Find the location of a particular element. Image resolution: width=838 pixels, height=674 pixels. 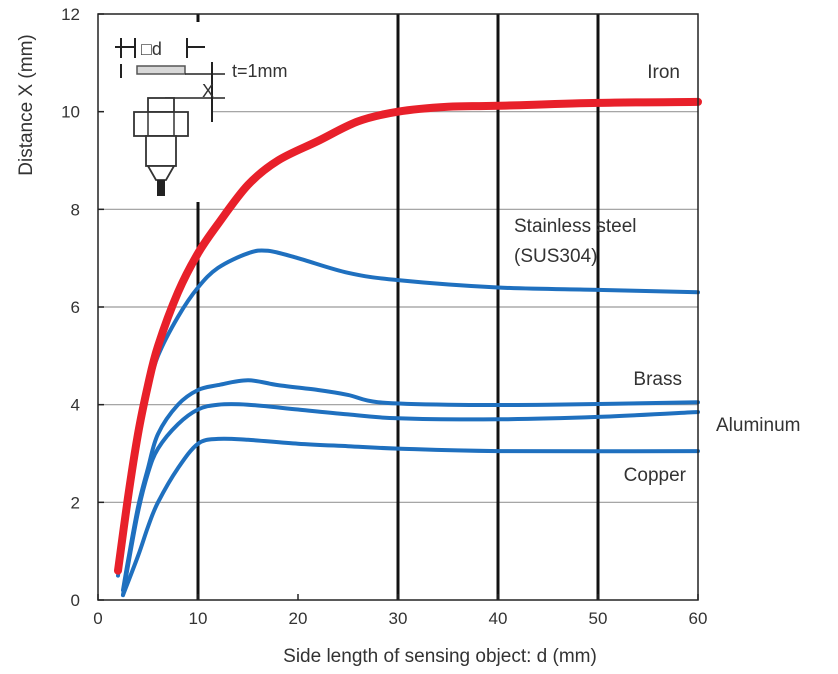

y-tick-label: 12 is located at coordinates (70, 14).